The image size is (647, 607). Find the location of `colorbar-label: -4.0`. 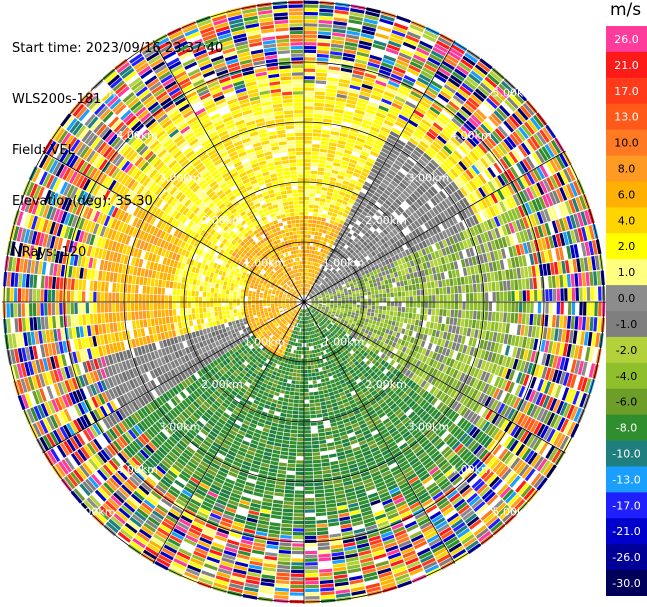

colorbar-label: -4.0 is located at coordinates (626, 376).